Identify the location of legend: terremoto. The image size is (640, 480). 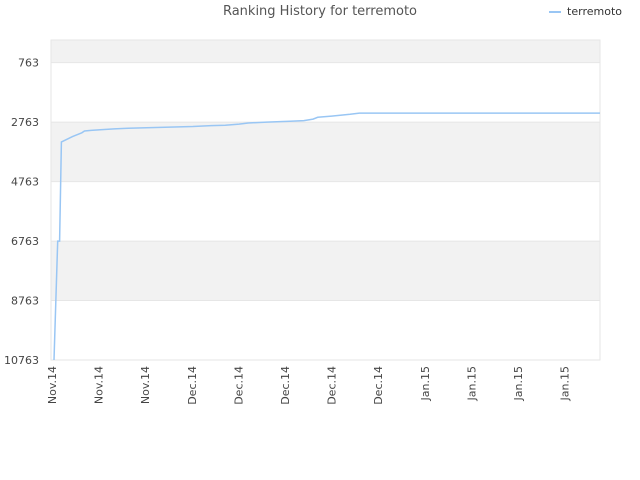
(585, 11).